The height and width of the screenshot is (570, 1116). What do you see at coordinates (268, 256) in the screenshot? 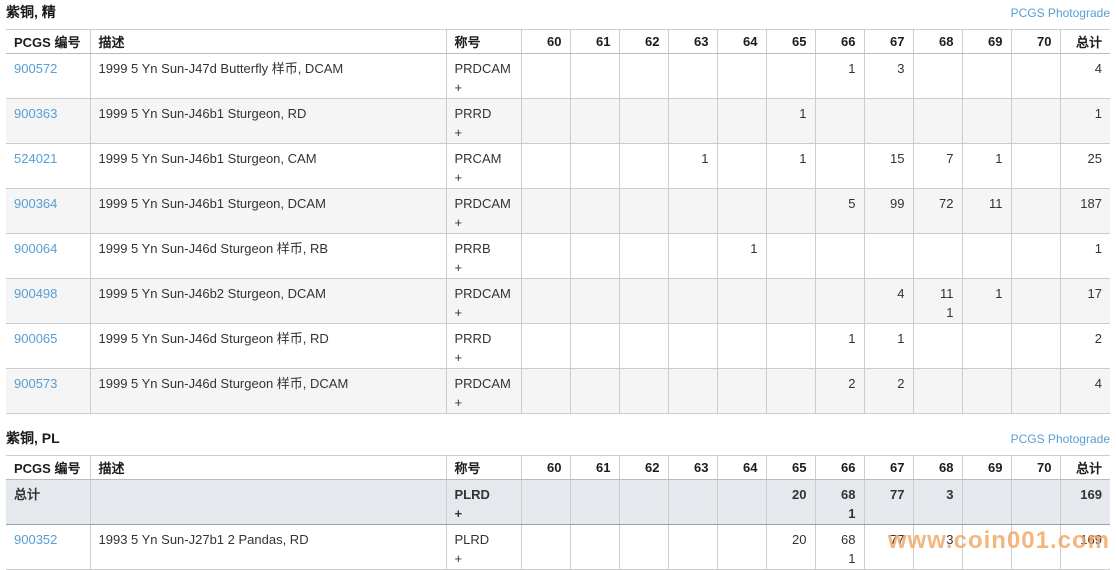
I see `description-cell: 1999 5 Yn Sun-J46d Sturgeon 样币, RB` at bounding box center [268, 256].